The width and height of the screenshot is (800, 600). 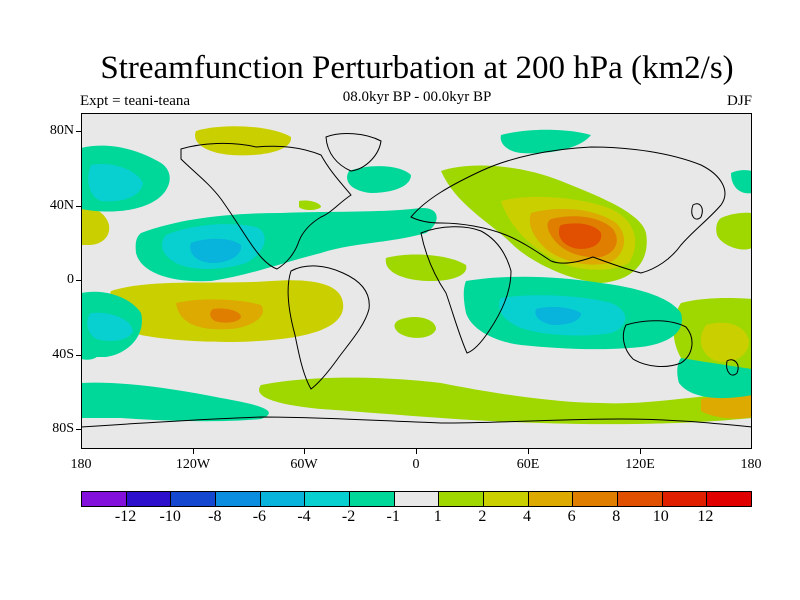 I want to click on field-south-indian-center-negative, so click(x=558, y=315).